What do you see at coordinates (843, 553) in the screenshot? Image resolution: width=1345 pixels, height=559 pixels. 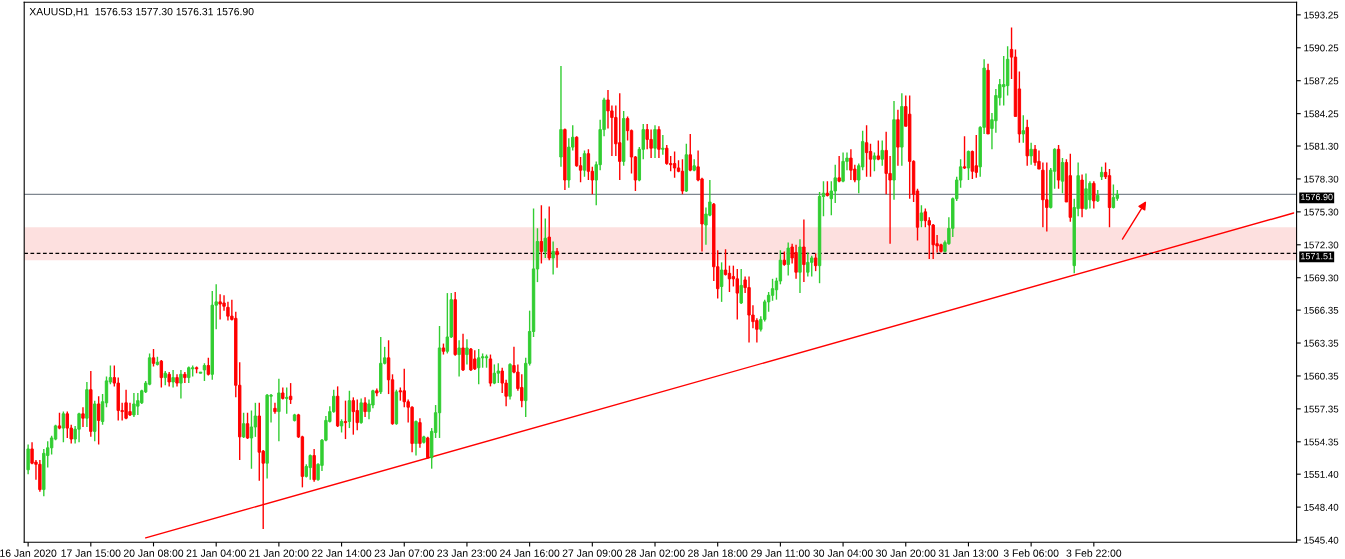 I see `x-tick-label: 30 Jan 04:00` at bounding box center [843, 553].